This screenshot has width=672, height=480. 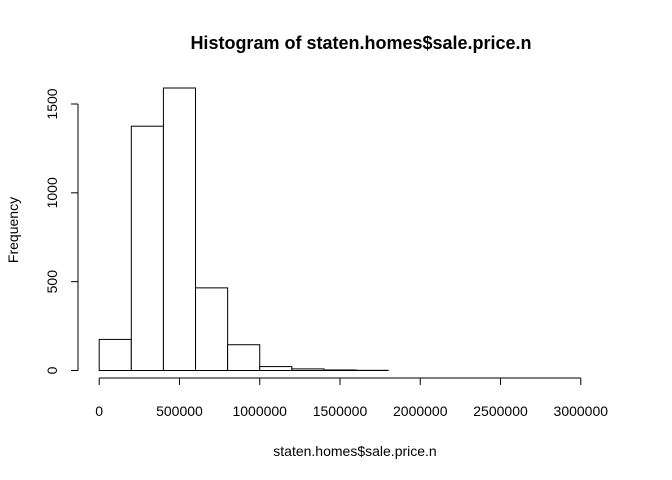 What do you see at coordinates (13, 230) in the screenshot?
I see `y-axis-label: Frequency` at bounding box center [13, 230].